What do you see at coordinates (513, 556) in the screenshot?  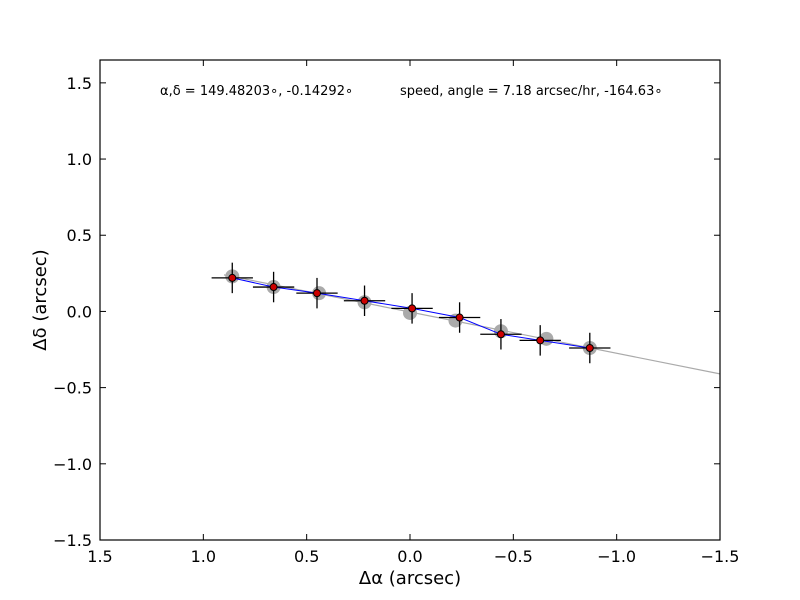 I see `x-tick-label: −0.5` at bounding box center [513, 556].